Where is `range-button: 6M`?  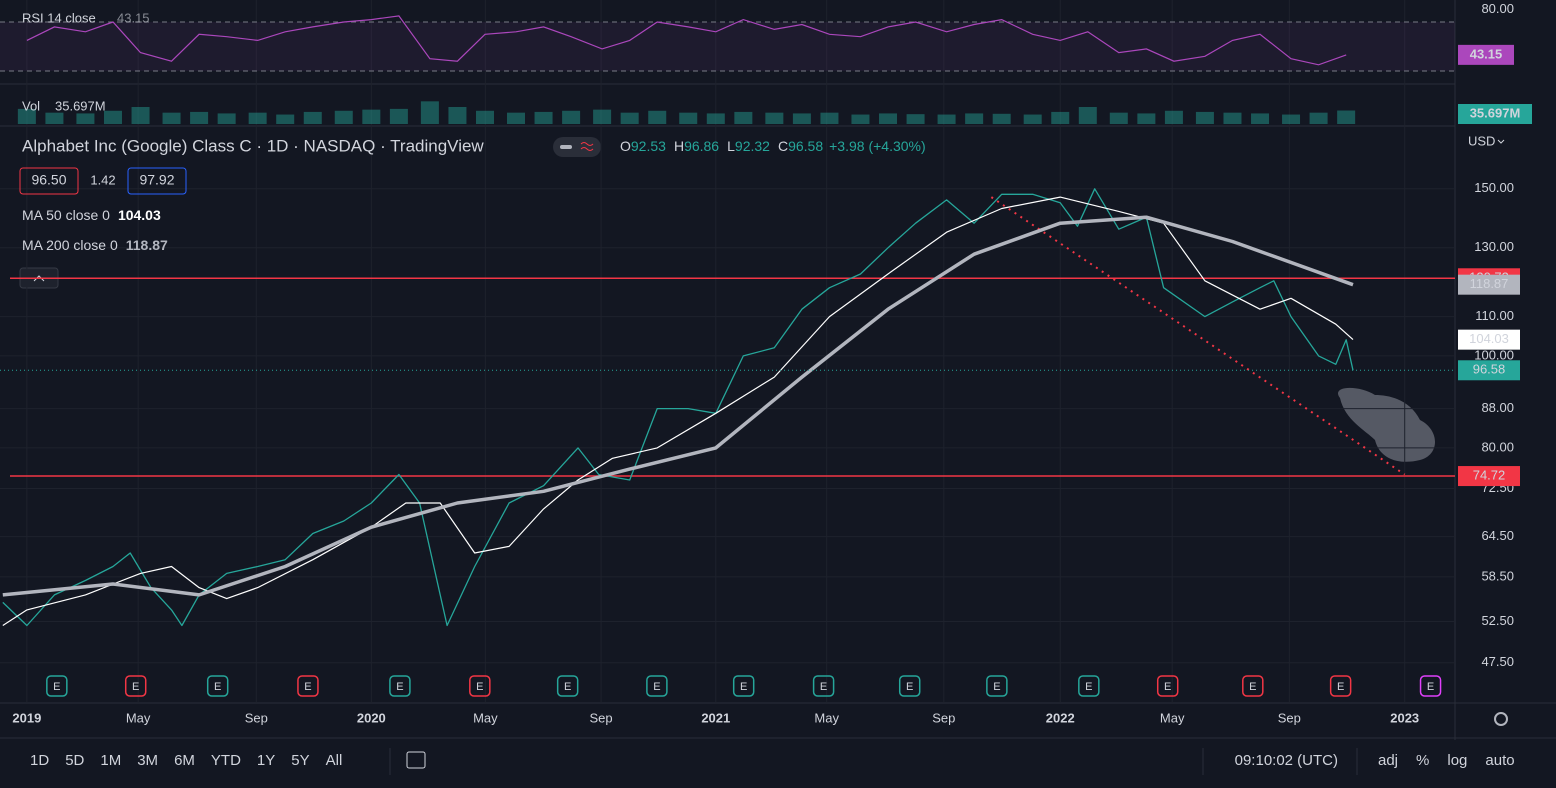
range-button: 6M is located at coordinates (184, 760).